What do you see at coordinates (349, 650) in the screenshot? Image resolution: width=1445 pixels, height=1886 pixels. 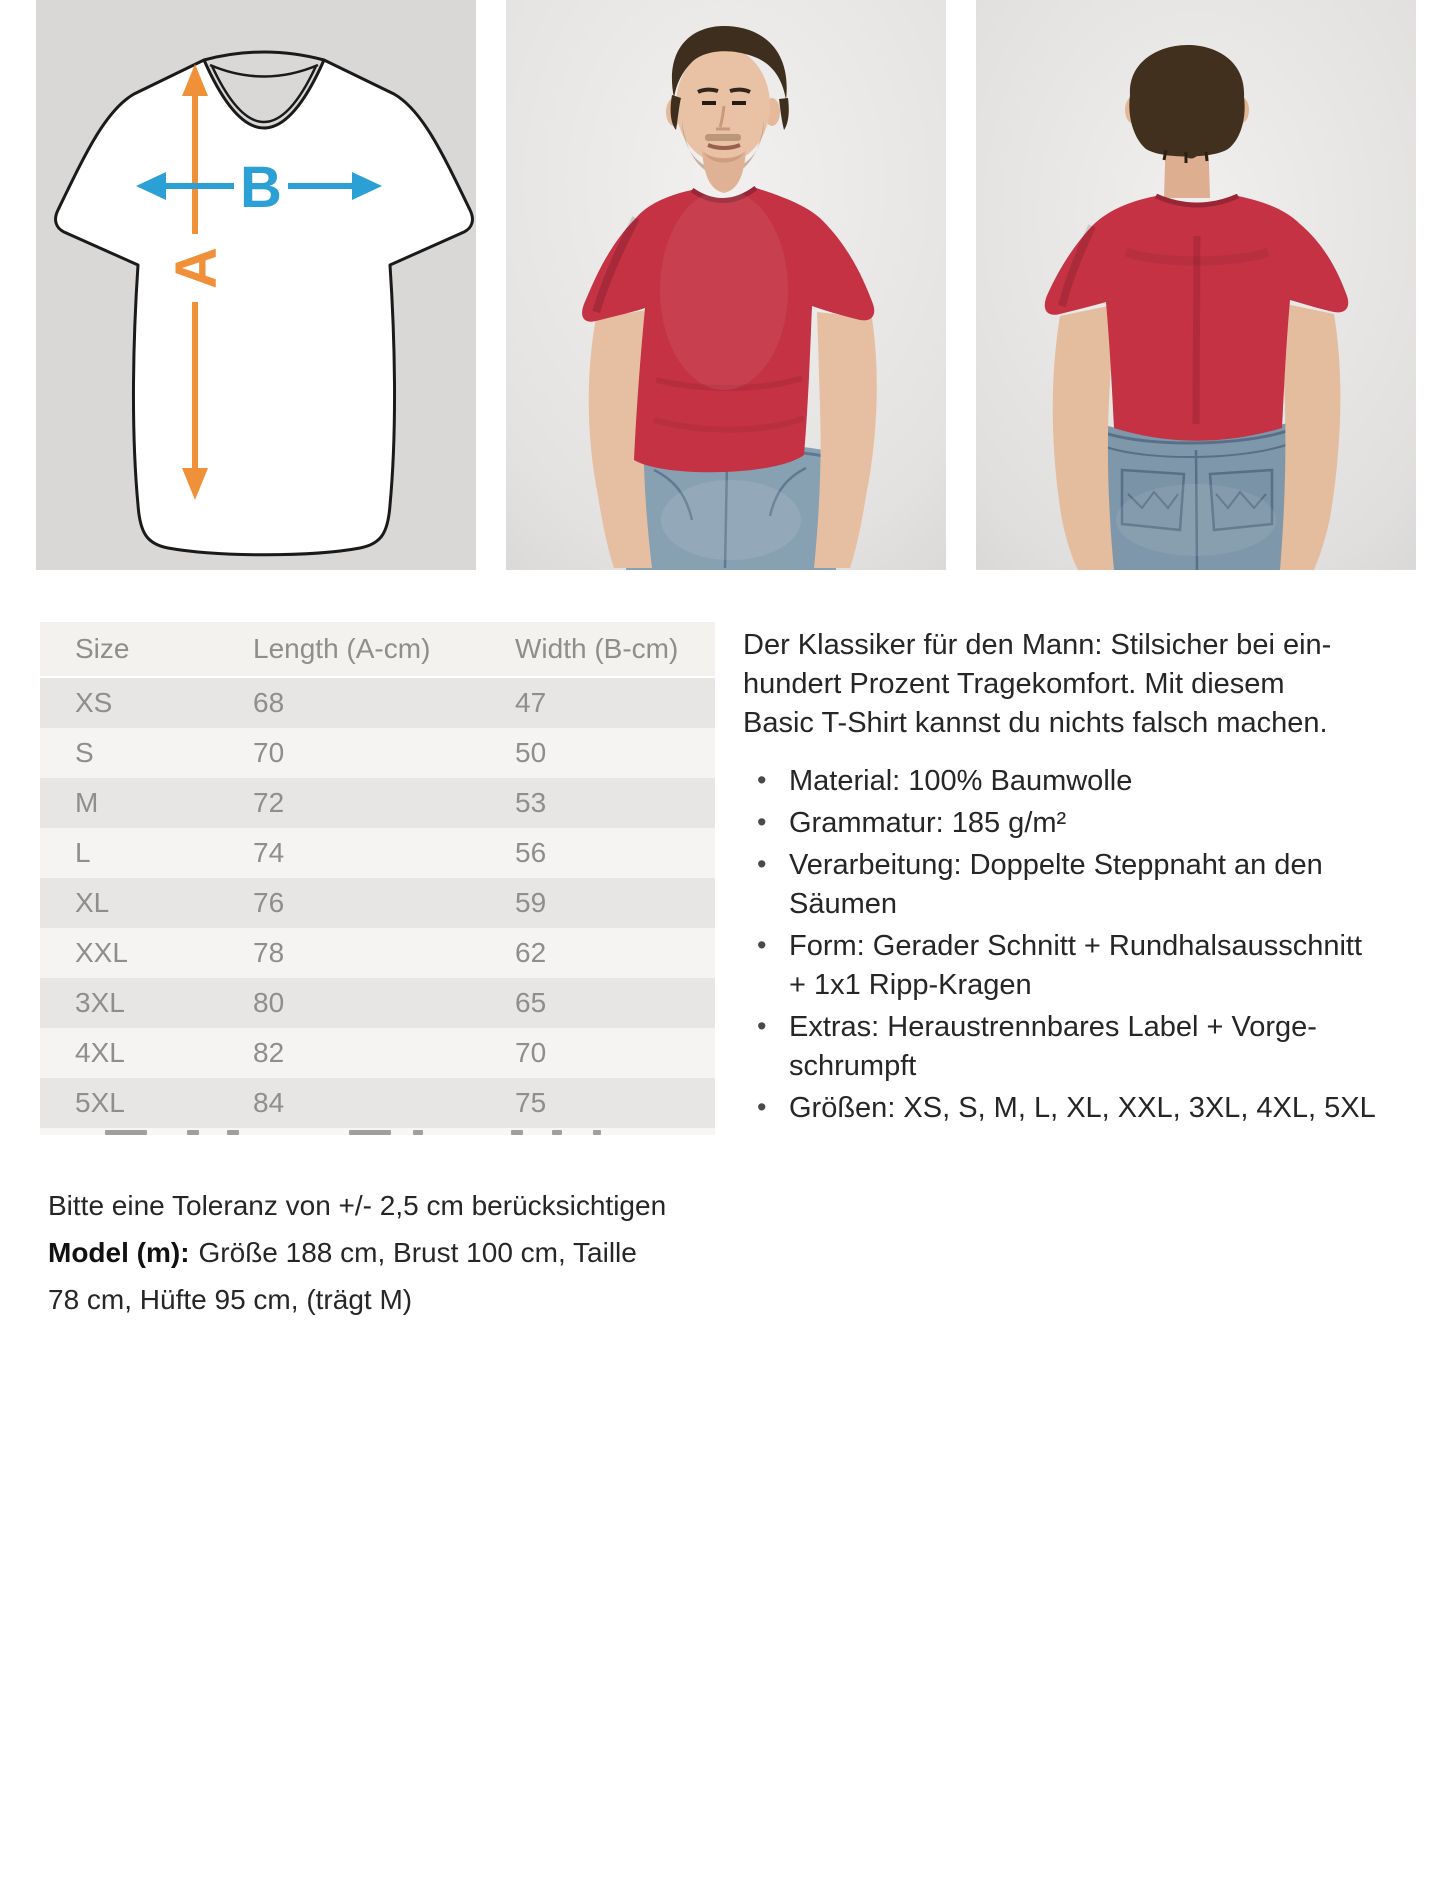 I see `col-header-length: Length (A-cm)` at bounding box center [349, 650].